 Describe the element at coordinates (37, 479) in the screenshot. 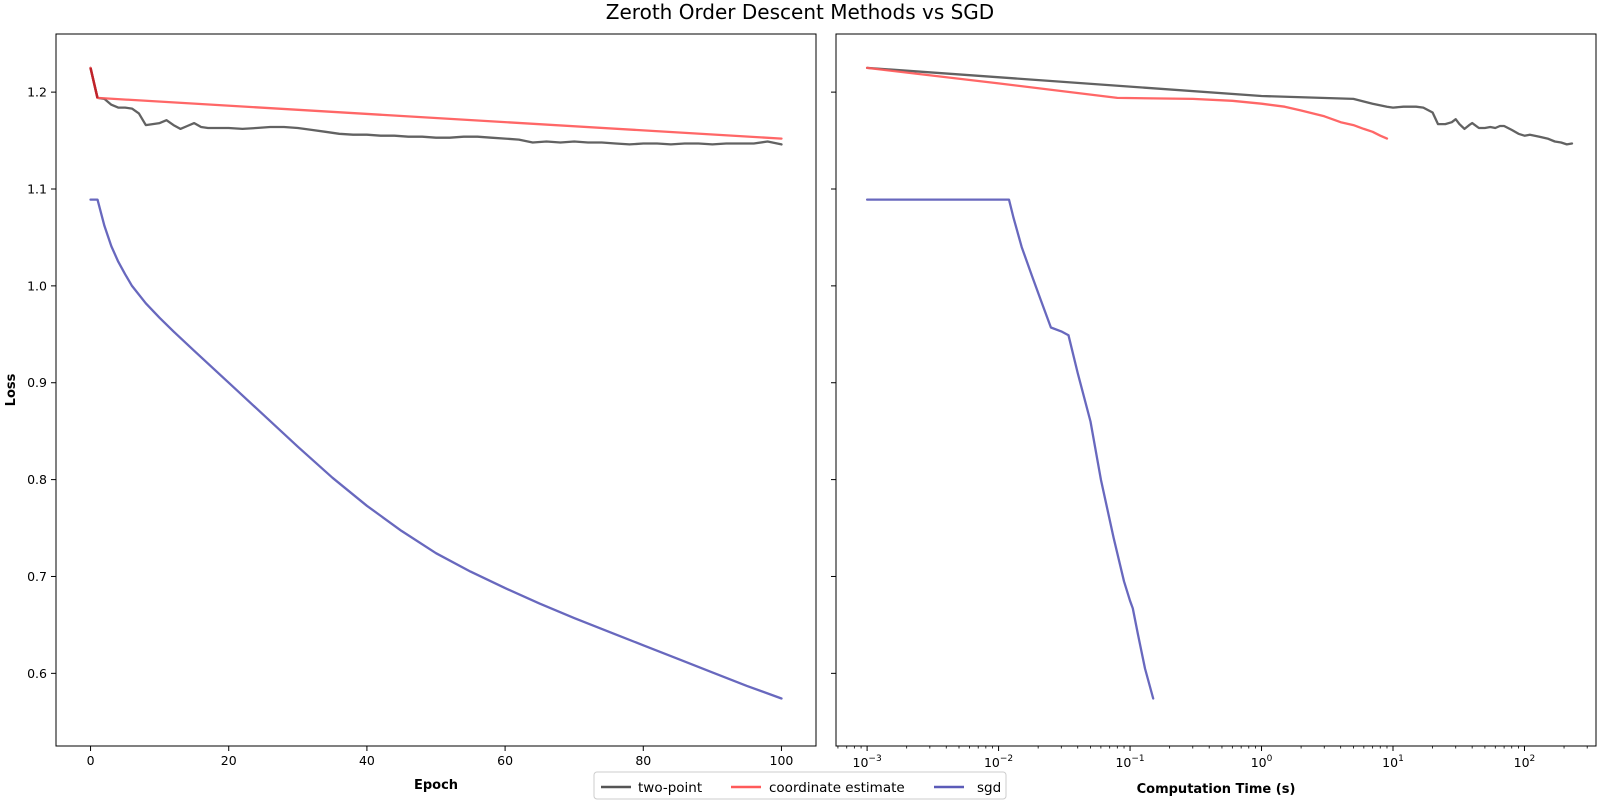

I see `left-ytick-label: 0.8` at that location.